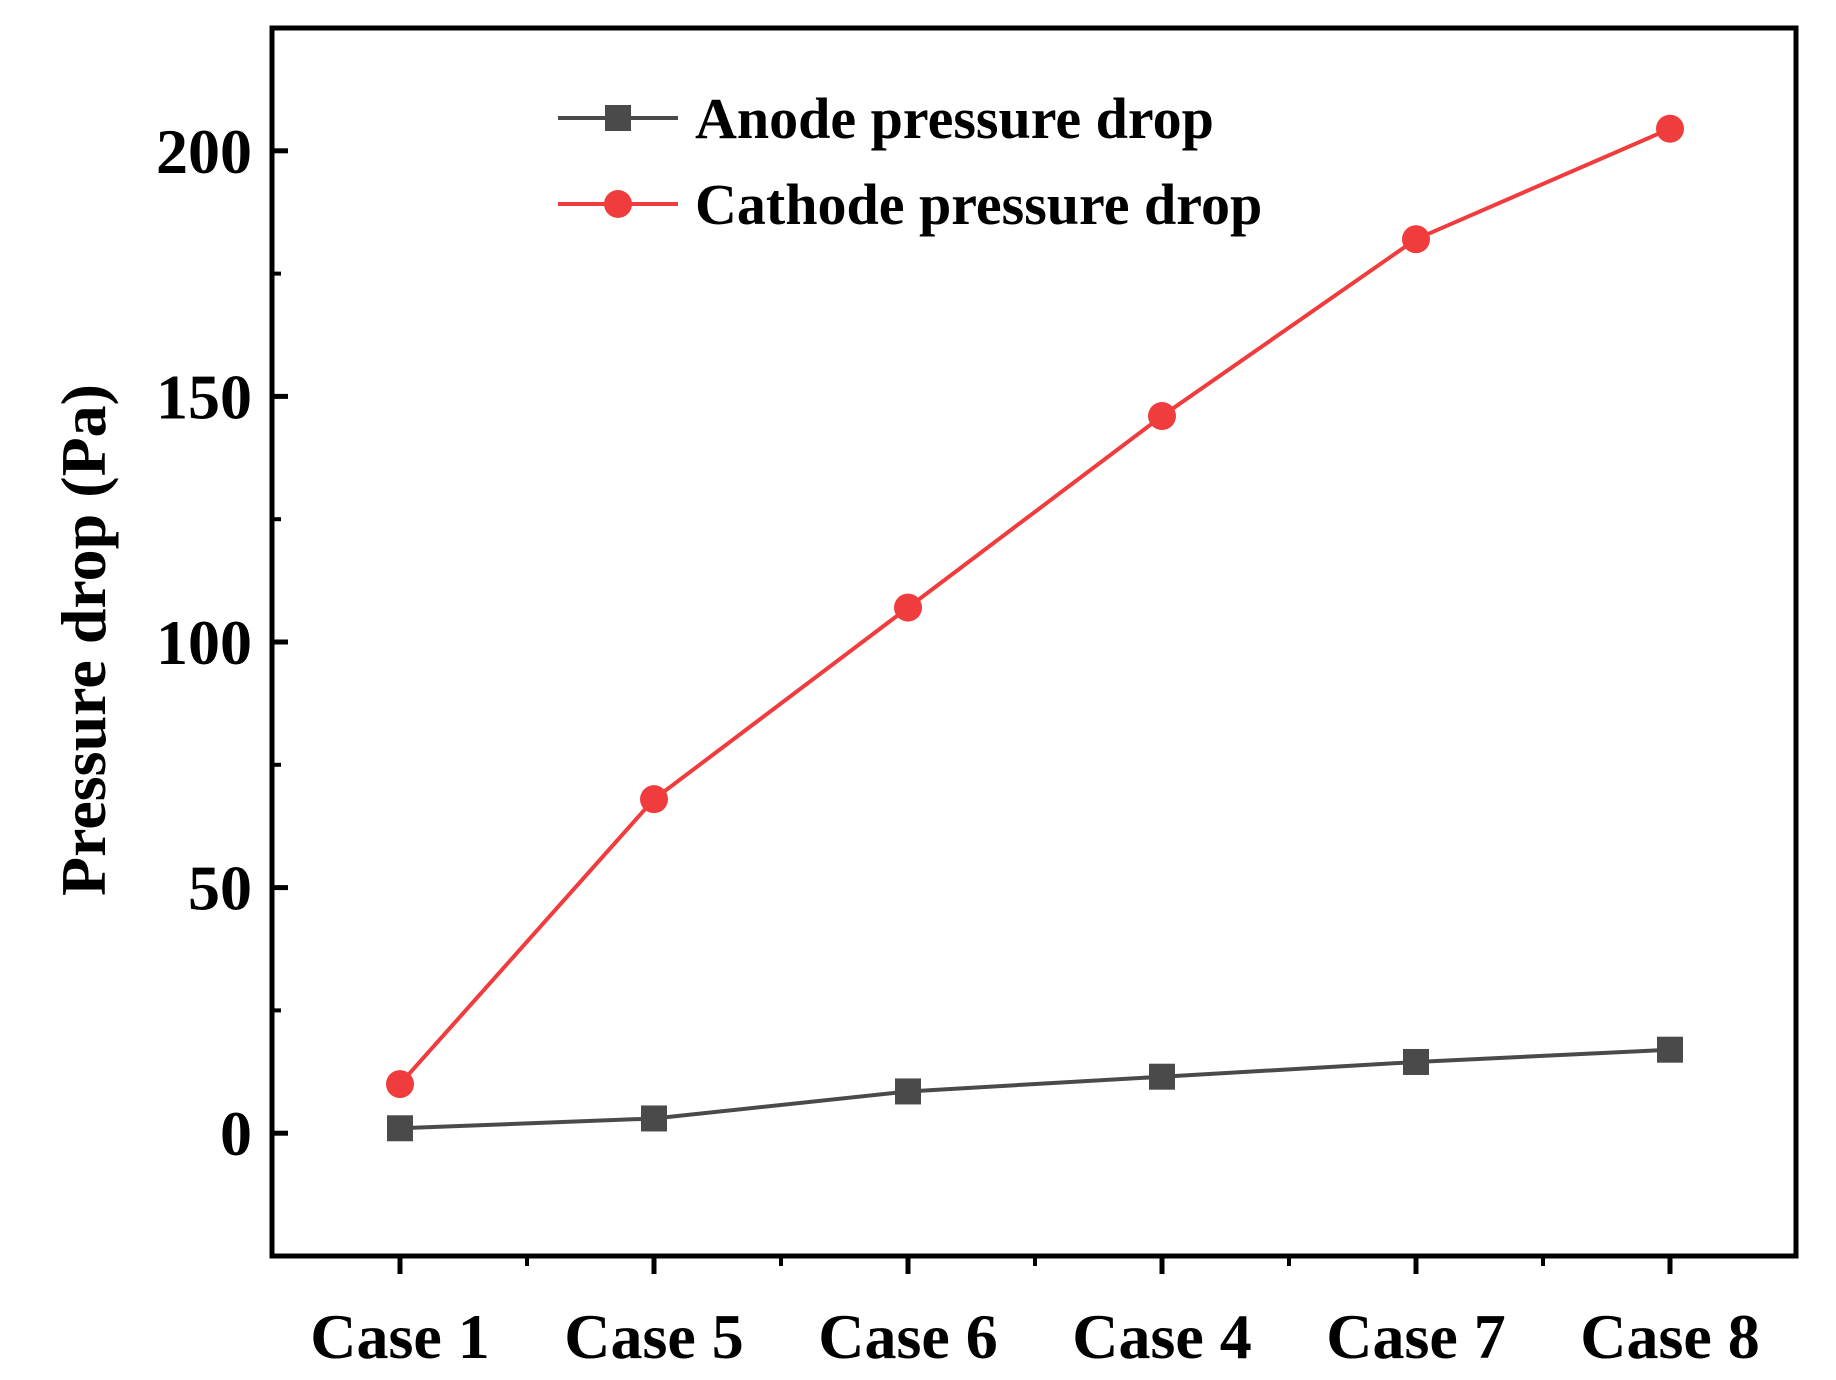 This screenshot has height=1380, width=1836. Describe the element at coordinates (1670, 1336) in the screenshot. I see `x-tick-label: Case 8` at that location.